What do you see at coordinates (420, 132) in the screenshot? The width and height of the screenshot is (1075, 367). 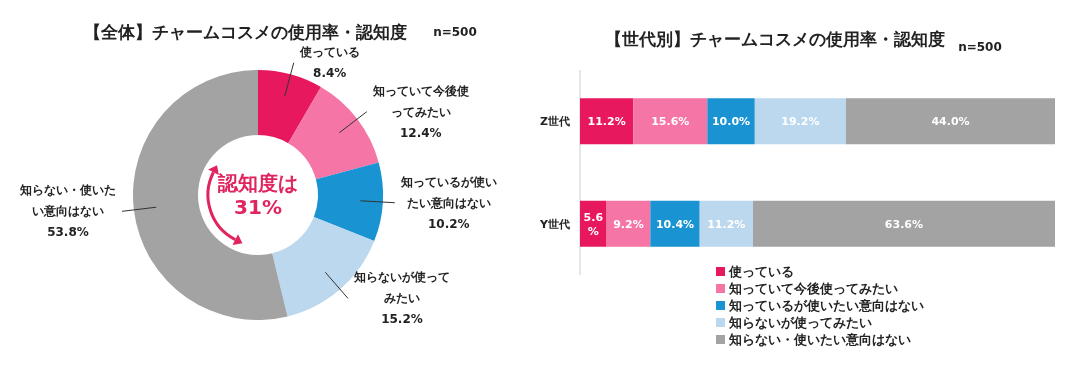 I see `data-label: 12.4%` at bounding box center [420, 132].